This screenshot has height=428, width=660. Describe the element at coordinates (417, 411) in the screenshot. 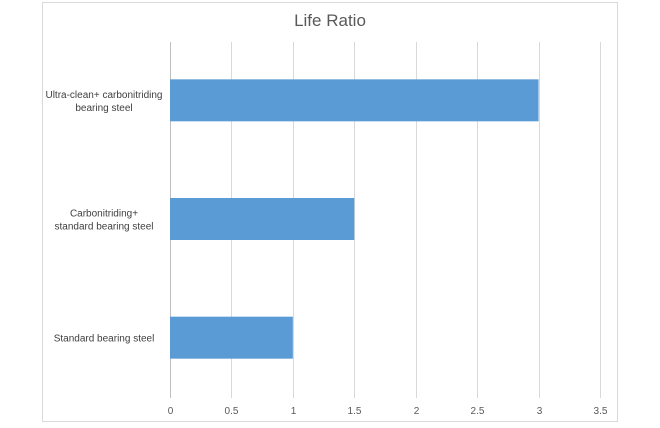

I see `x-tick-label: 2` at that location.